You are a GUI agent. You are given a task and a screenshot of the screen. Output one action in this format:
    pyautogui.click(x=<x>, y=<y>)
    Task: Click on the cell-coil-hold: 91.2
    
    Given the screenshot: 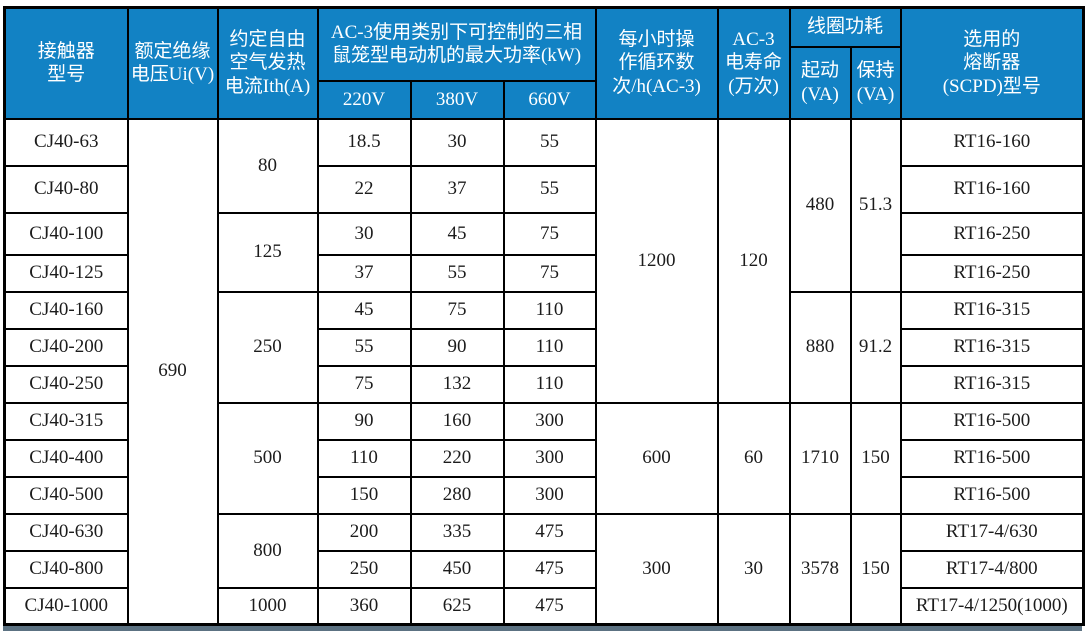 What is the action you would take?
    pyautogui.click(x=875, y=347)
    